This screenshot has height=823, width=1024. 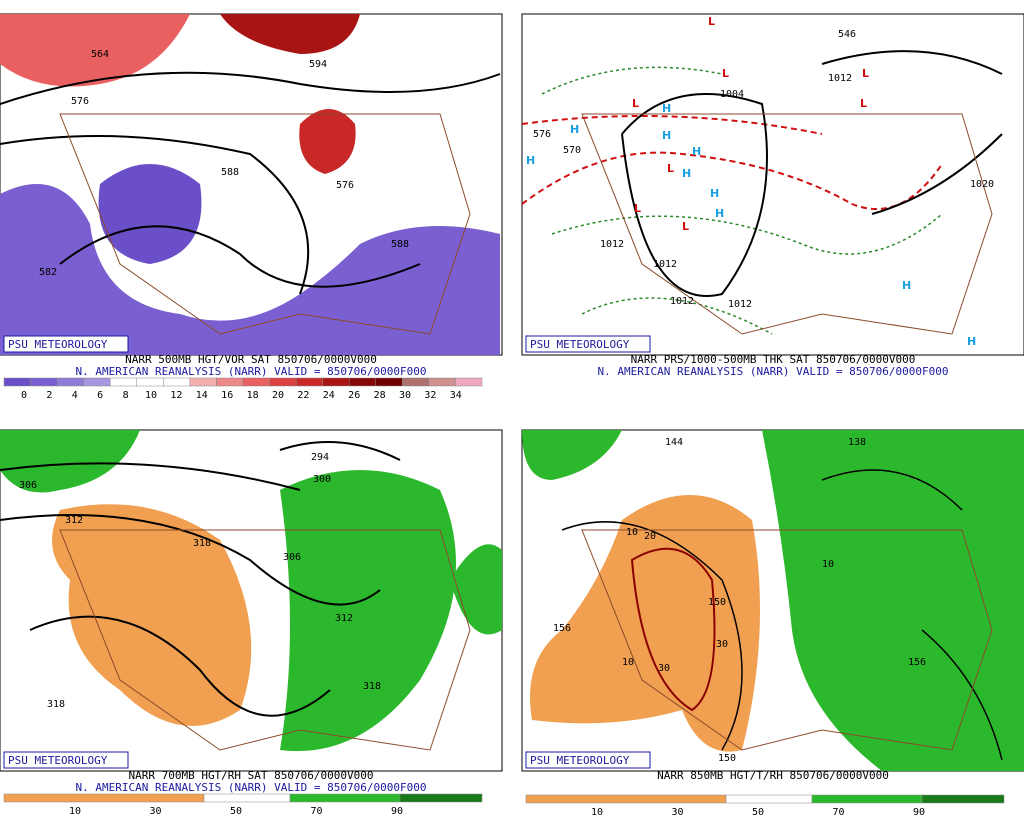 What do you see at coordinates (292, 557) in the screenshot?
I see `contour-label: 306` at bounding box center [292, 557].